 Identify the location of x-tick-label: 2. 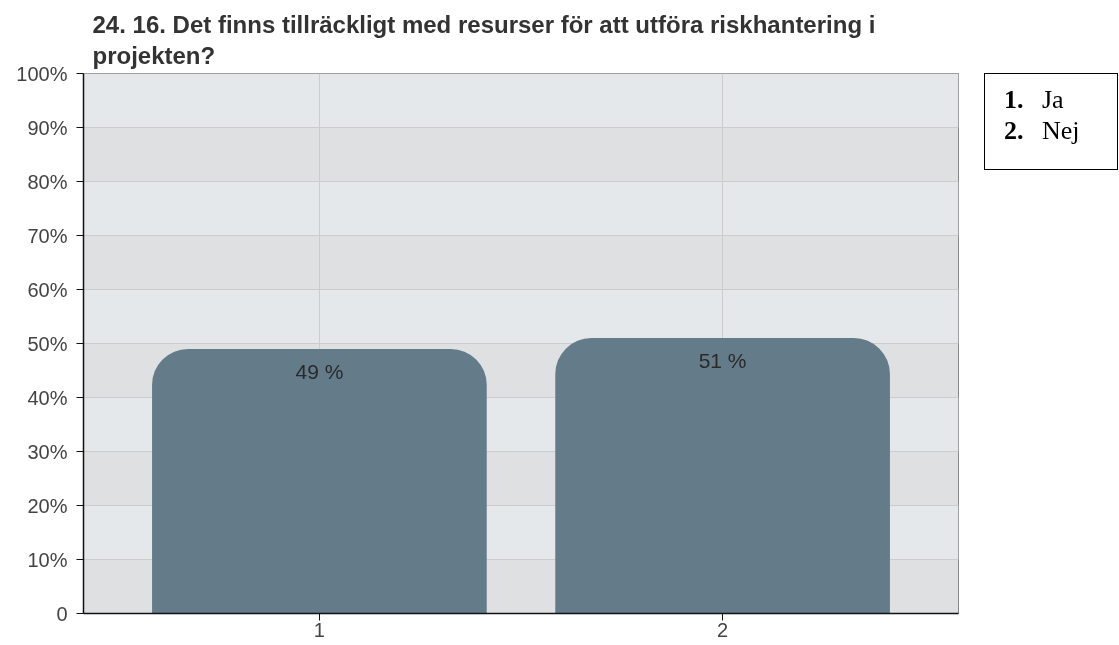
(723, 629).